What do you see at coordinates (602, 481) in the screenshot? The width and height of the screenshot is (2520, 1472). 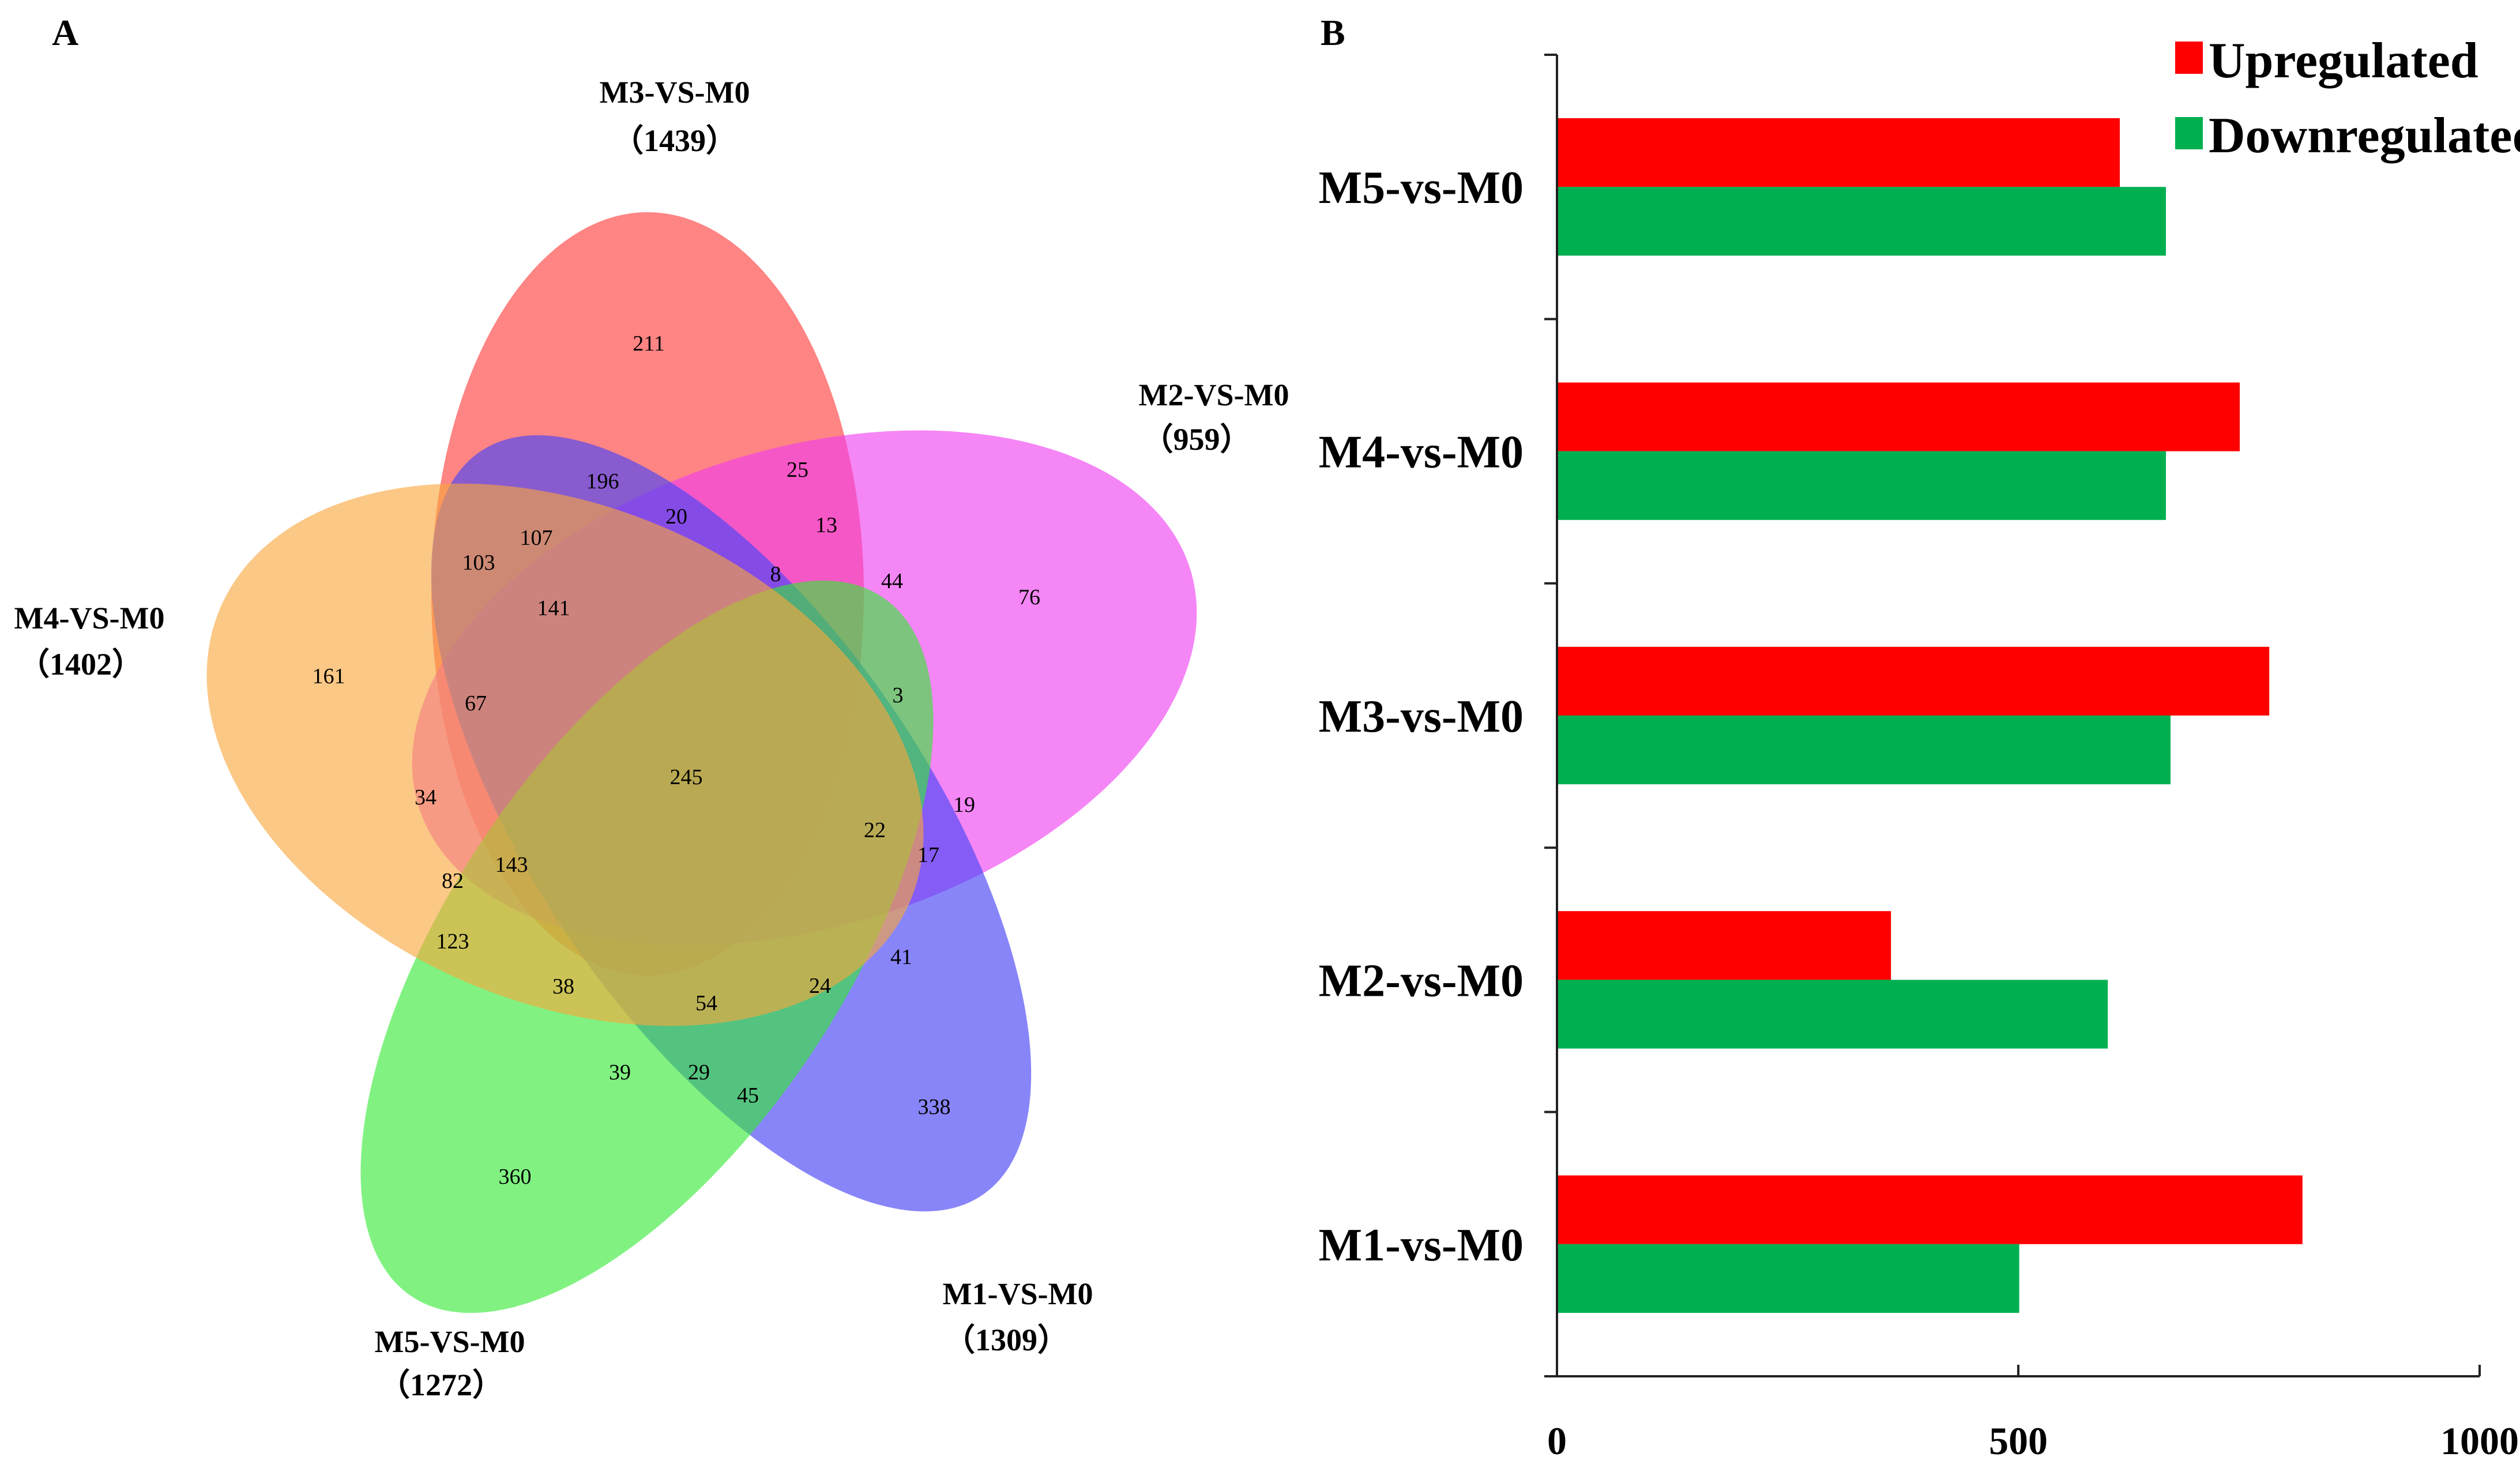 I see `venn-count: 196` at bounding box center [602, 481].